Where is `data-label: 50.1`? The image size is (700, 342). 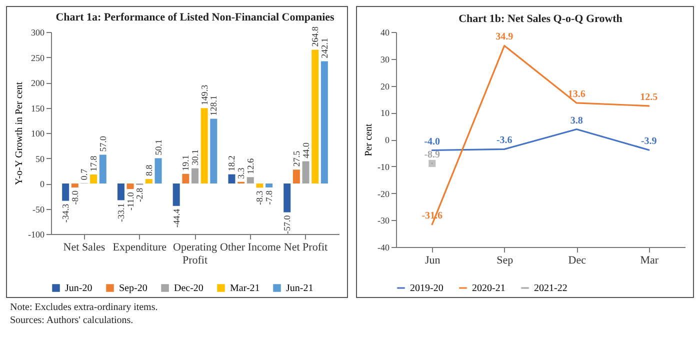
data-label: 50.1 is located at coordinates (158, 147).